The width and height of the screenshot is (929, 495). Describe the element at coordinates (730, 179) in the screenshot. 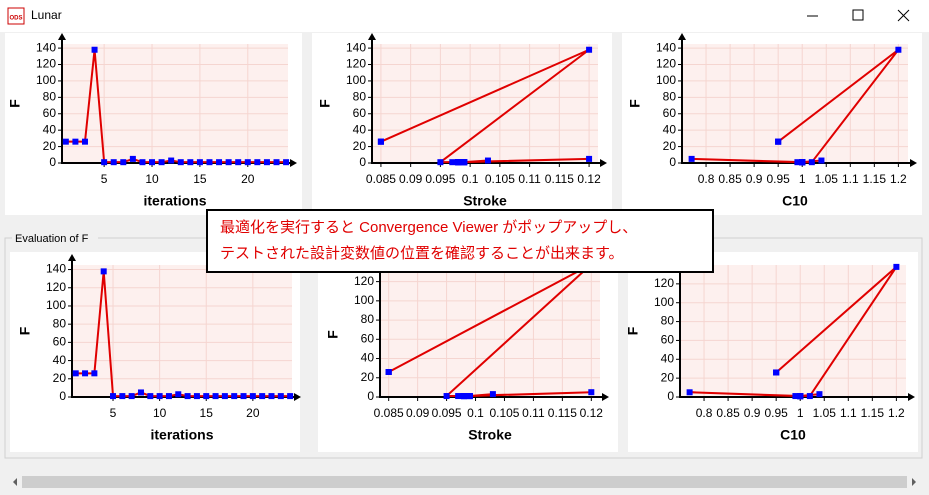

I see `x-tick-label: 0.85` at that location.